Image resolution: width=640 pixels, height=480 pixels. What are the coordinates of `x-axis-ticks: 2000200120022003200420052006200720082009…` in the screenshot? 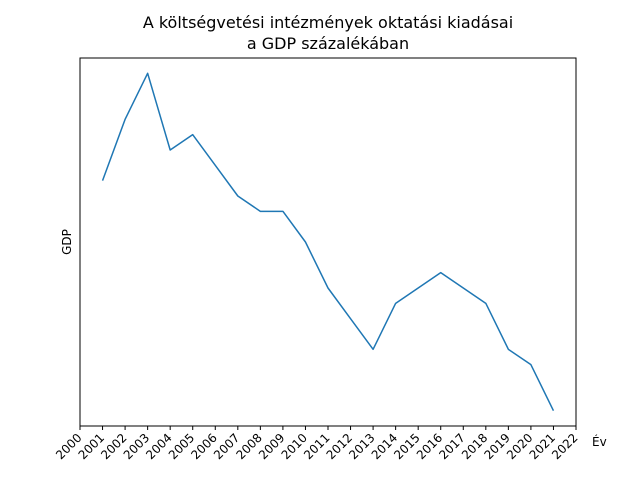 It's located at (317, 444).